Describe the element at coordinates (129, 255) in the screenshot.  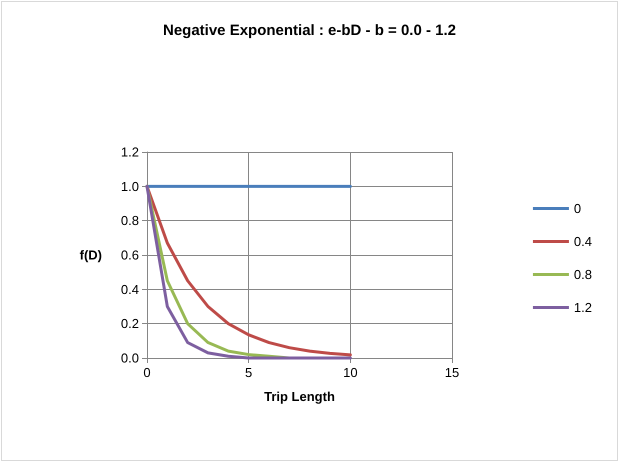
I see `y-tick-label: 0.6` at that location.